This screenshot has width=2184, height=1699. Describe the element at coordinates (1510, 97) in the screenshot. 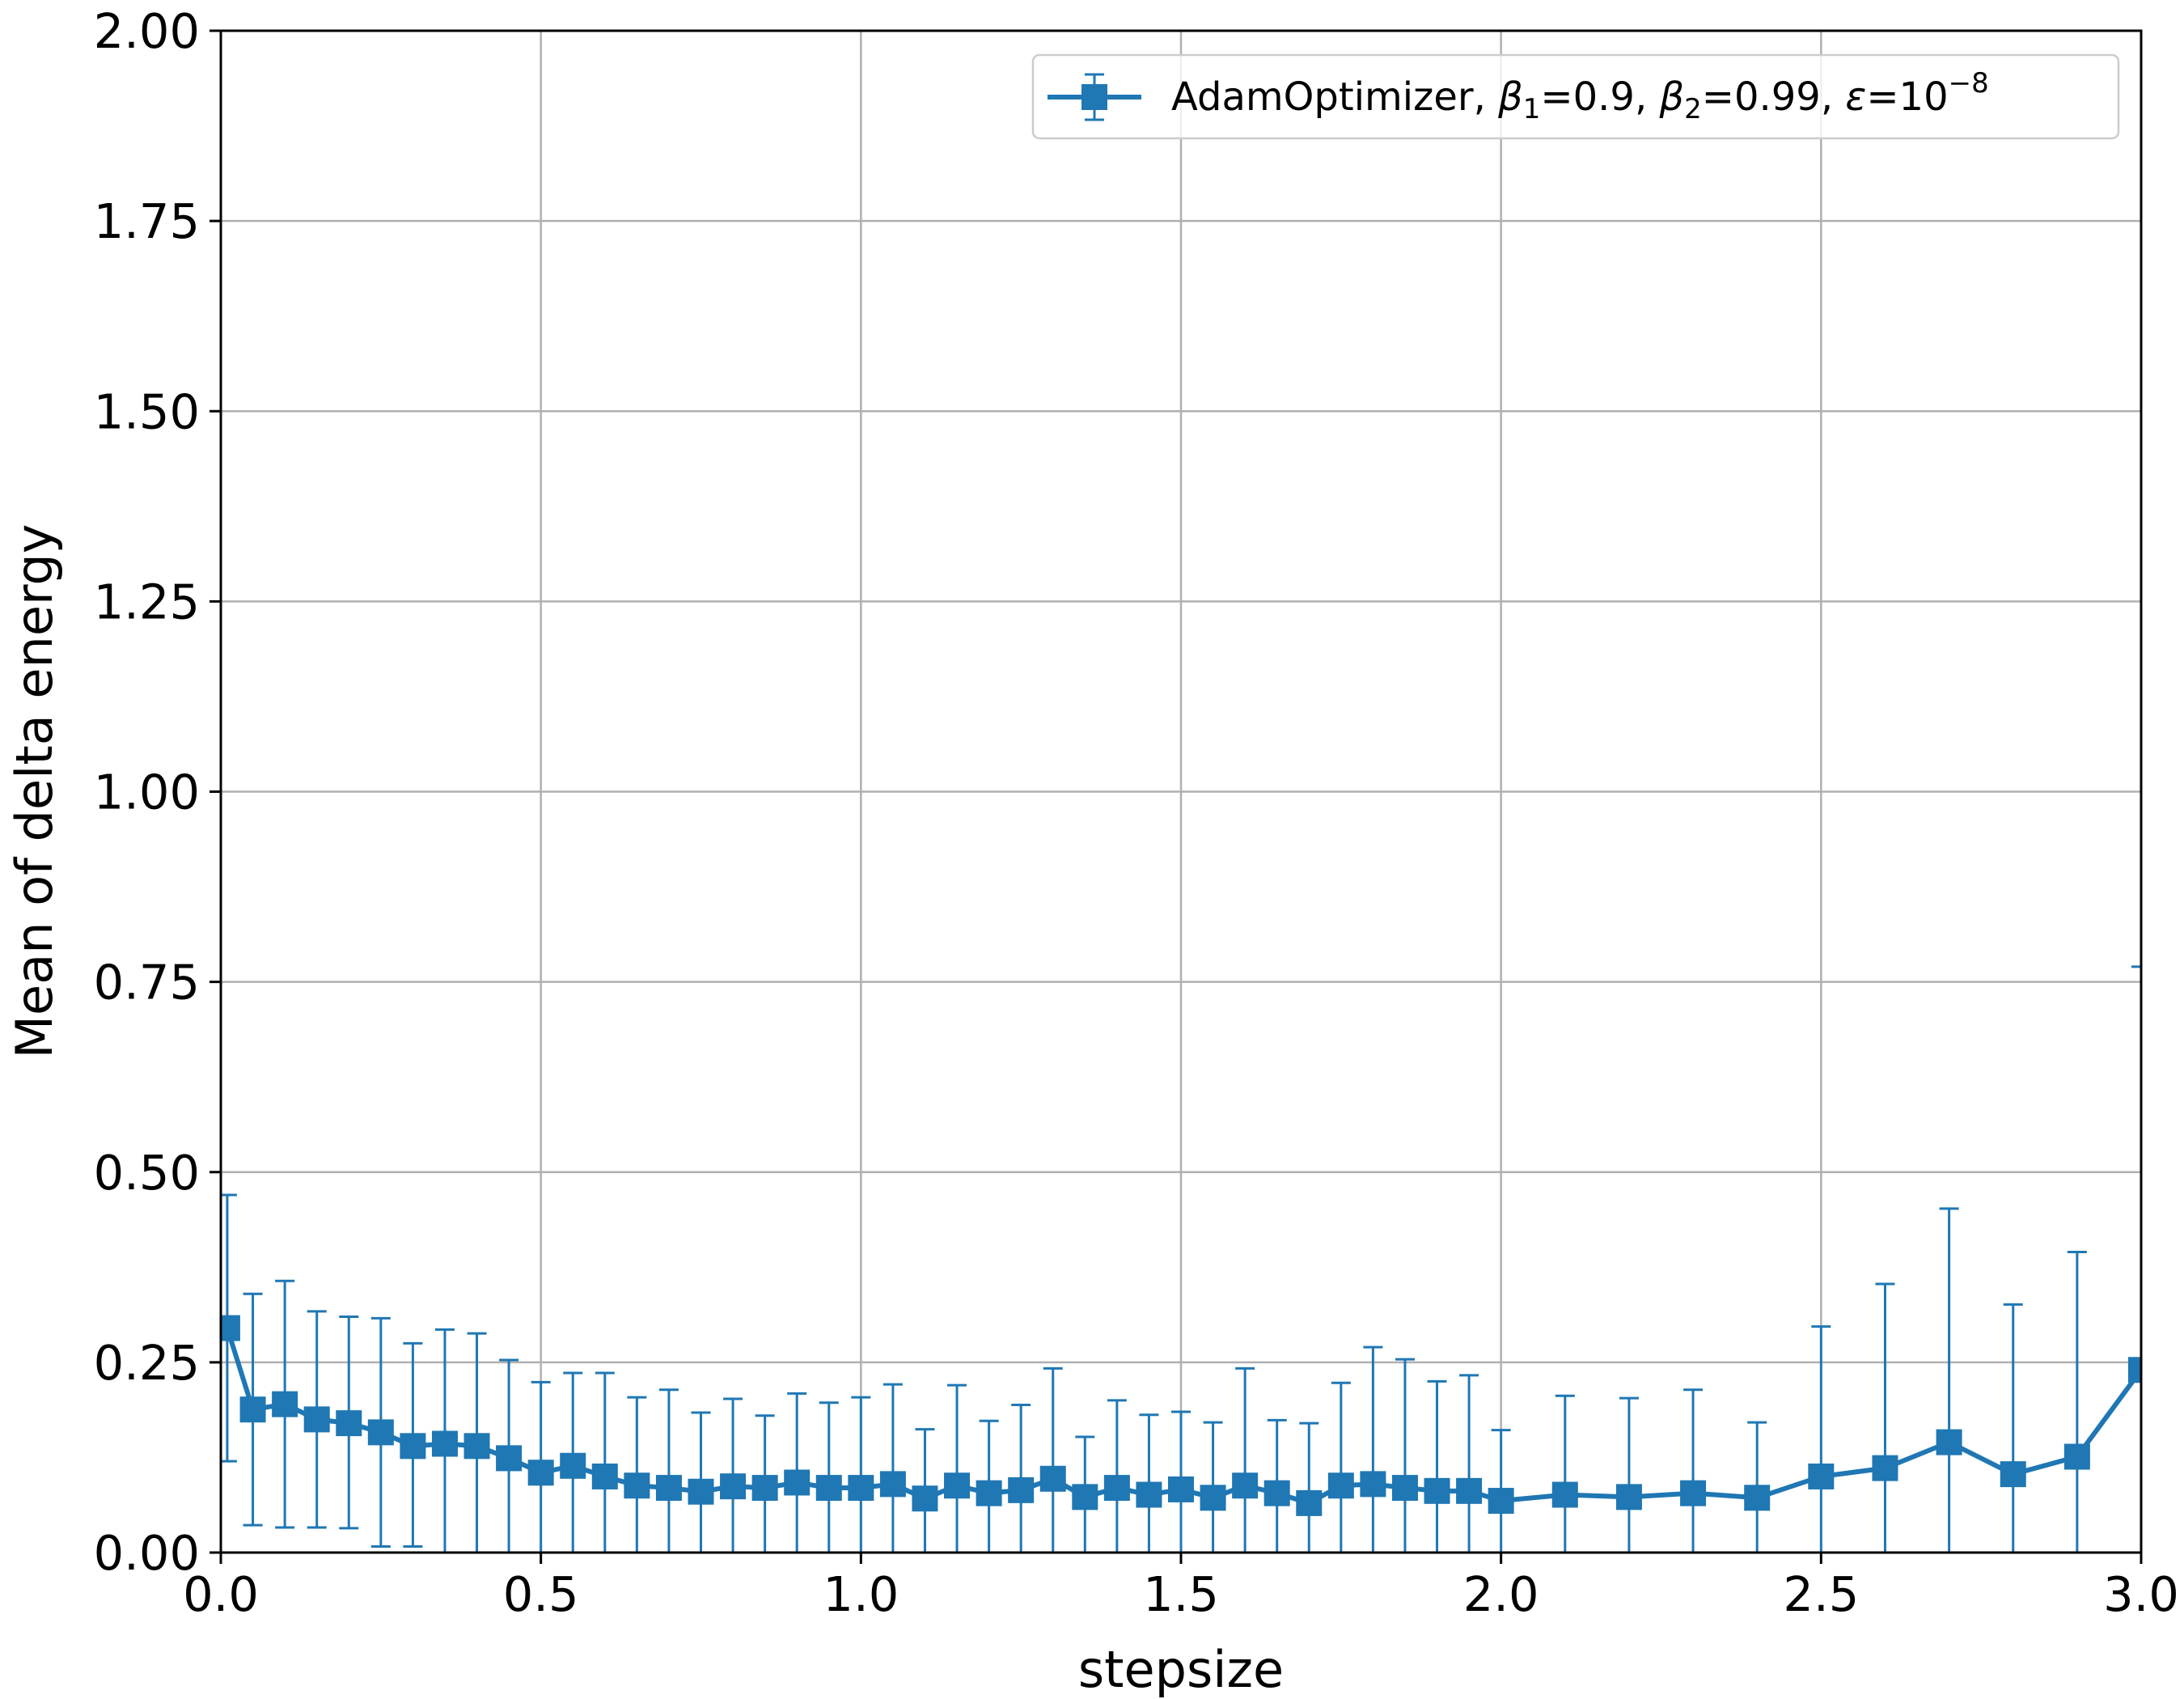

I see `legend-beta1-symbol: β` at that location.